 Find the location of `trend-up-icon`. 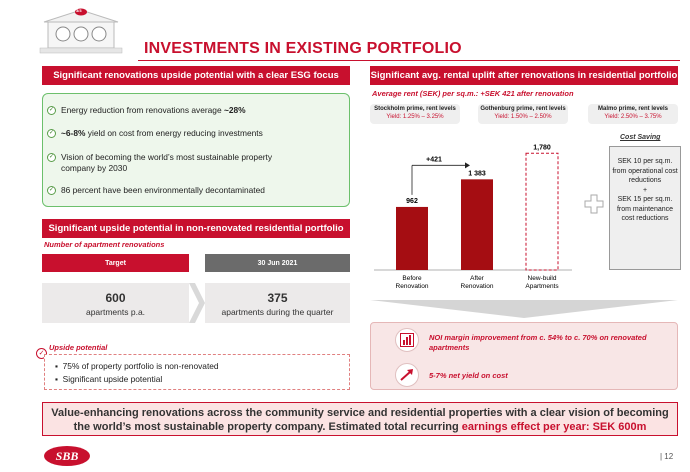

trend-up-icon is located at coordinates (406, 375).